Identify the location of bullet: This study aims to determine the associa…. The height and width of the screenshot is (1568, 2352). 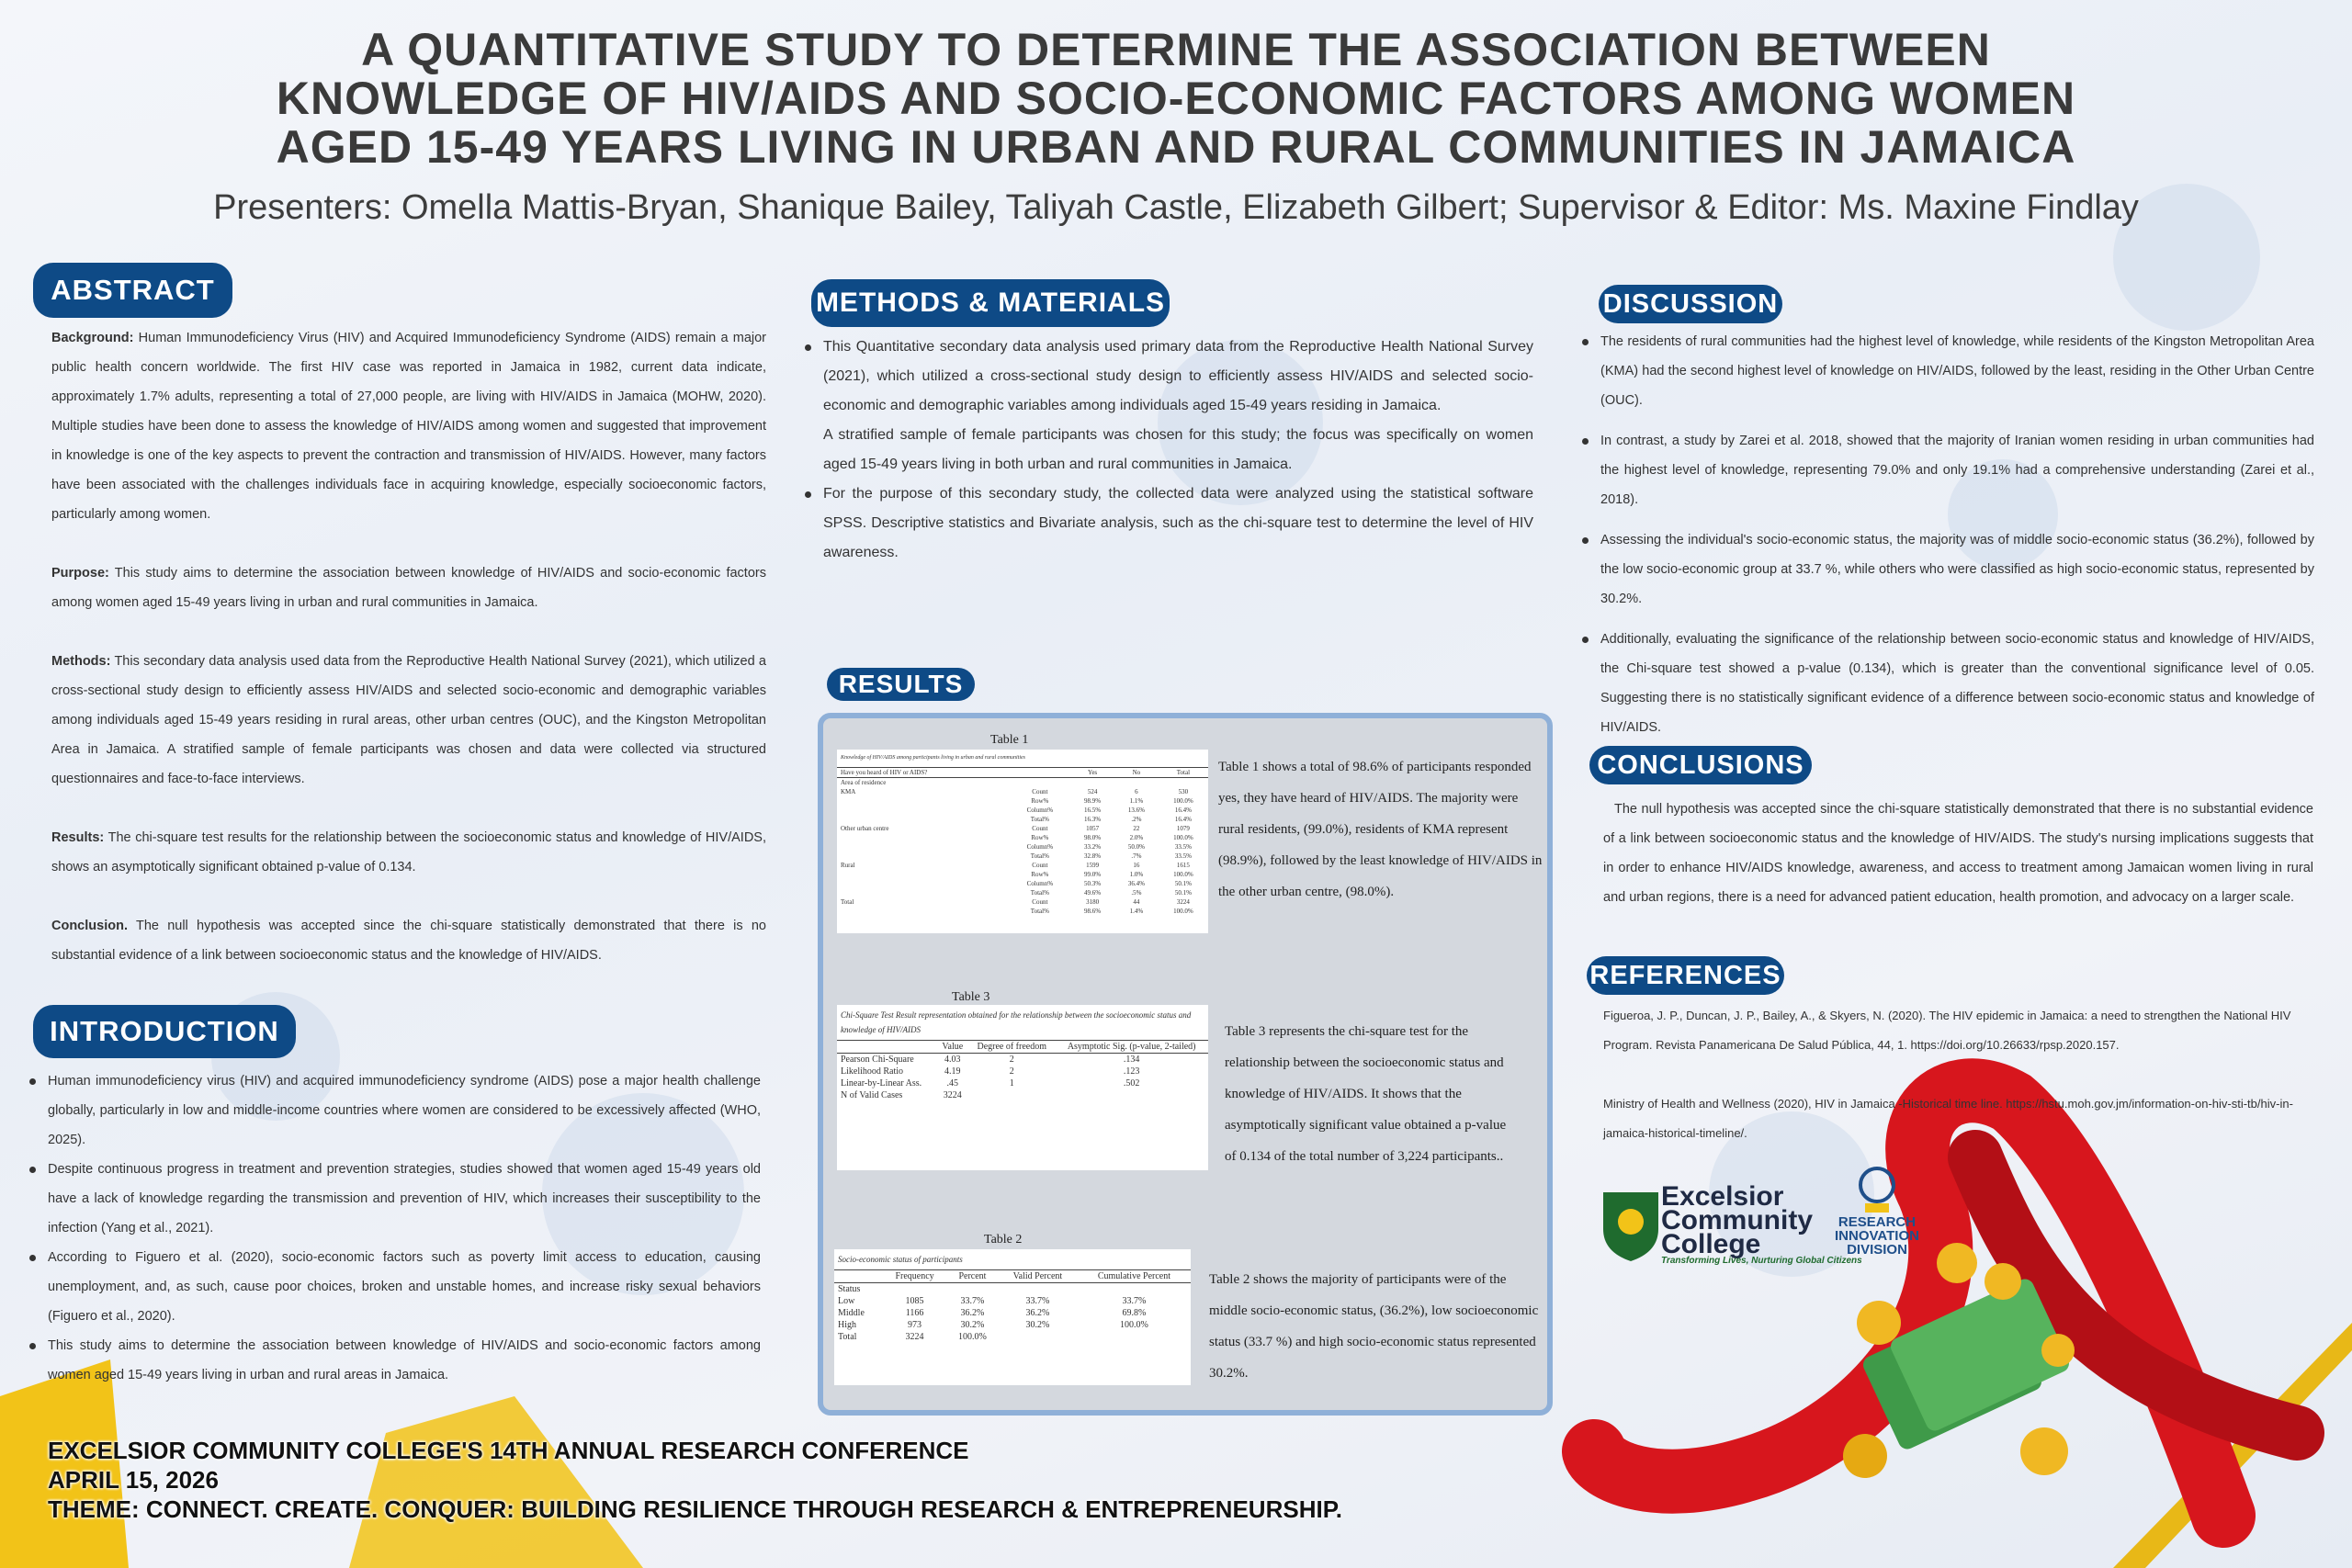
(395, 1360).